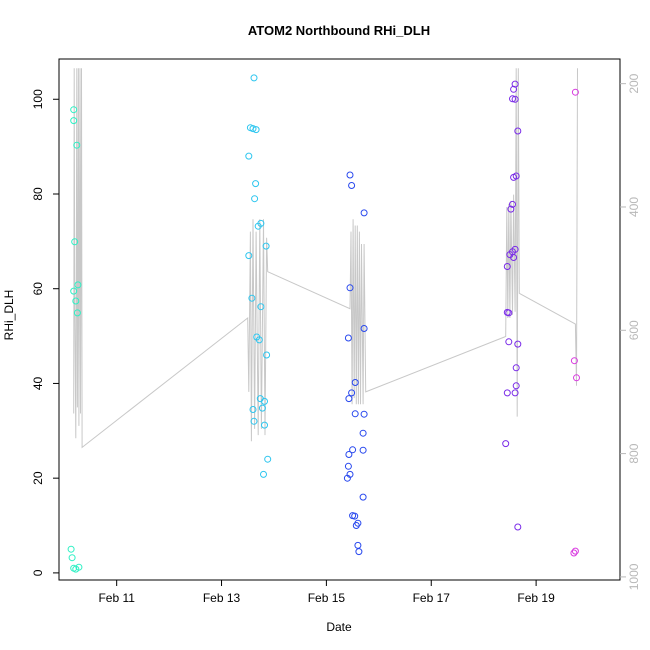 Image resolution: width=650 pixels, height=650 pixels. Describe the element at coordinates (38, 99) in the screenshot. I see `y-tick-label: 100` at that location.